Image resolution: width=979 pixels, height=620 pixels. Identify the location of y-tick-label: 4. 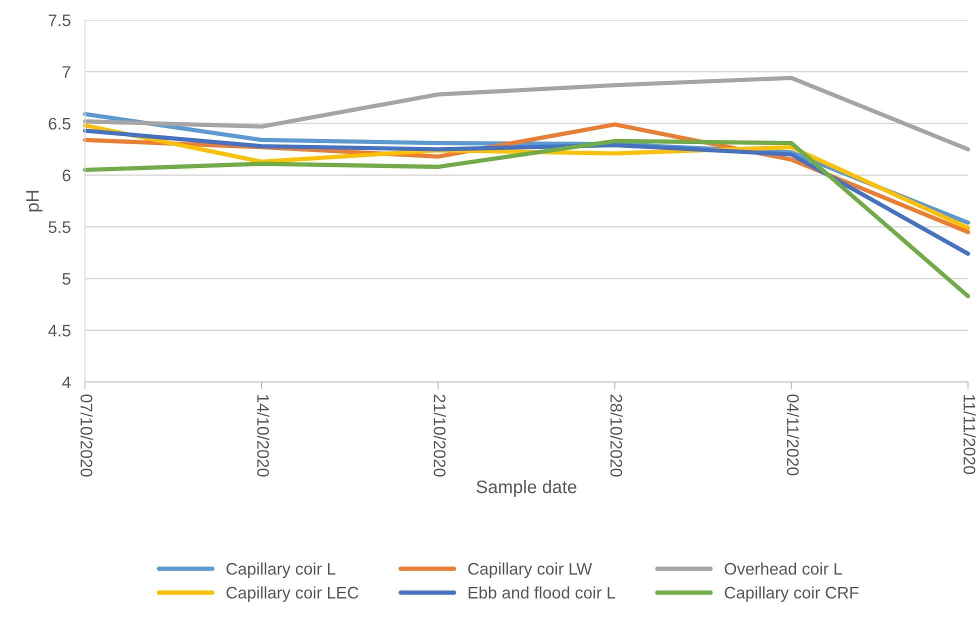
(66, 382).